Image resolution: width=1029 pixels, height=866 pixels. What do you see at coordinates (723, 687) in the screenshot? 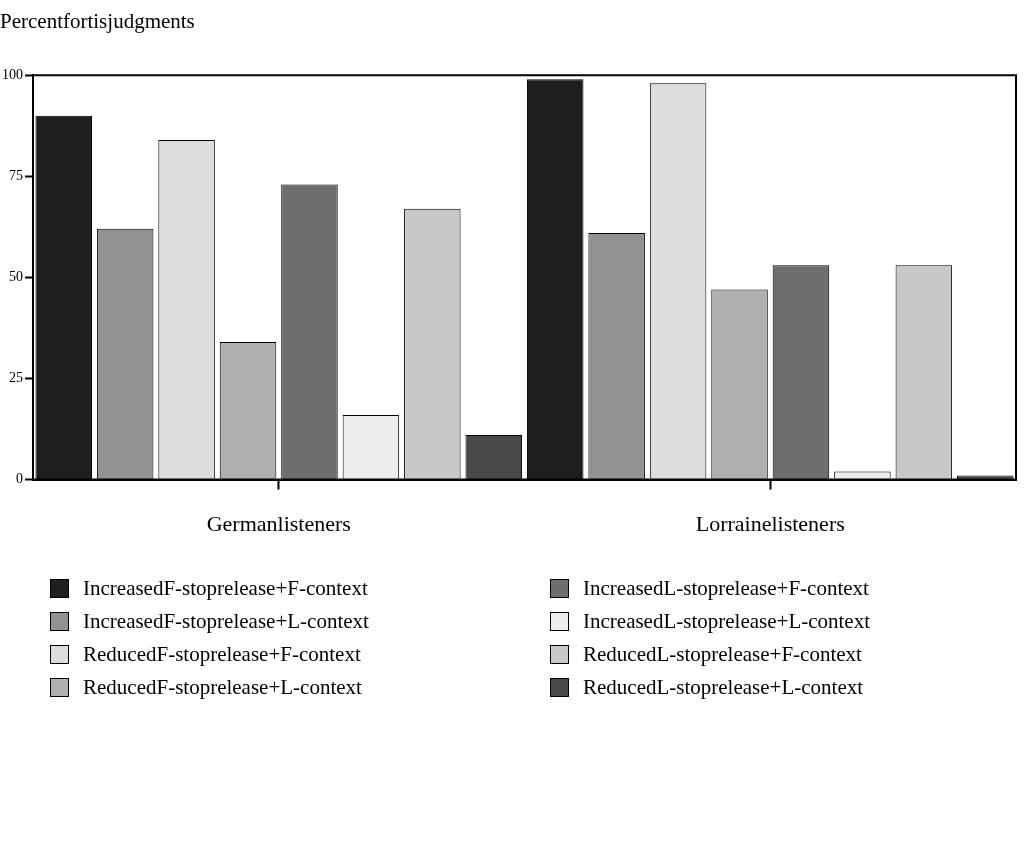
I see `legend-label: ReducedL-stoprelease+L-context` at bounding box center [723, 687].